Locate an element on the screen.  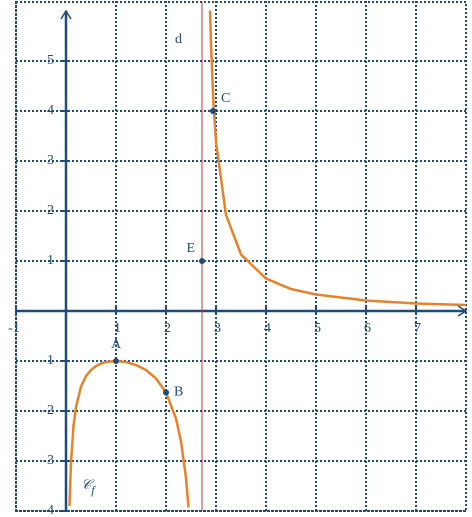
y-tick-label: 5 is located at coordinates (50, 60).